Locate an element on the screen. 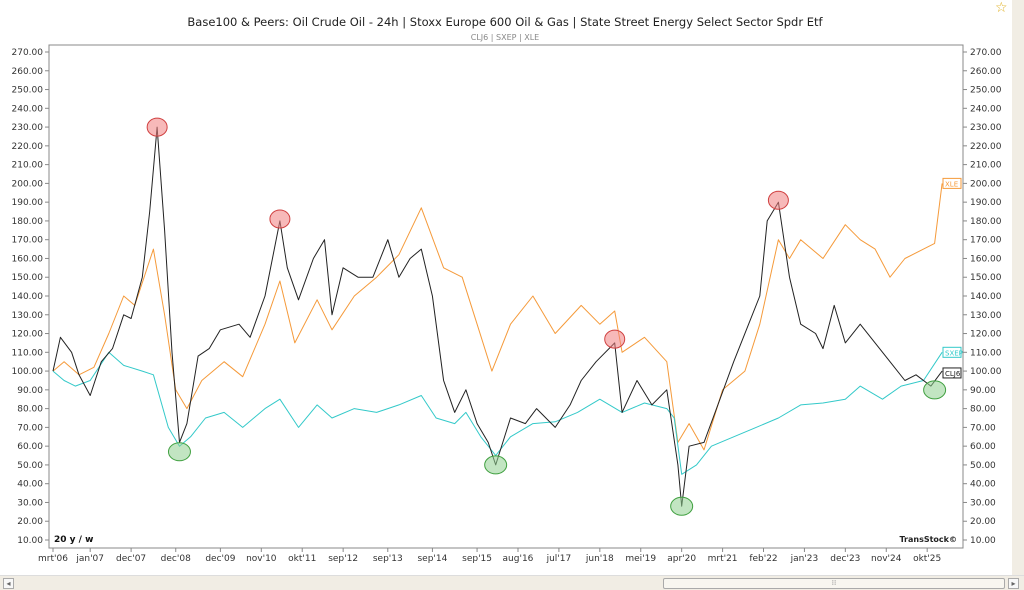 This screenshot has height=590, width=1024. x-tick-label: nov'24 is located at coordinates (886, 559).